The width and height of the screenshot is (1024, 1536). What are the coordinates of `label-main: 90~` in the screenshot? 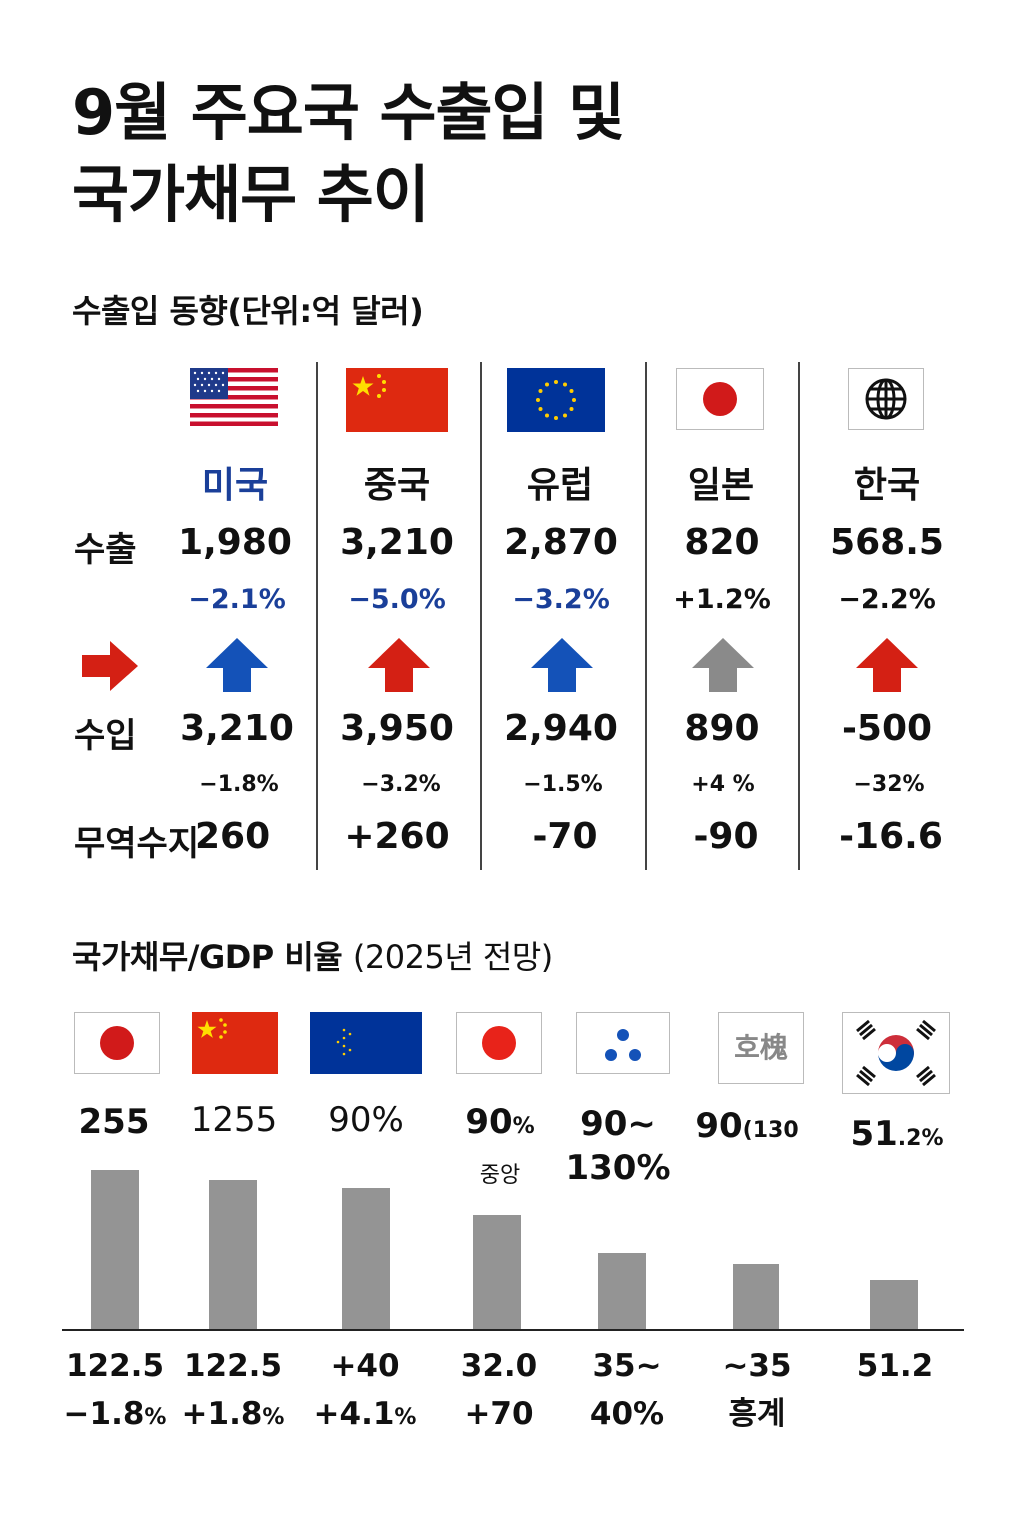 It's located at (618, 1124).